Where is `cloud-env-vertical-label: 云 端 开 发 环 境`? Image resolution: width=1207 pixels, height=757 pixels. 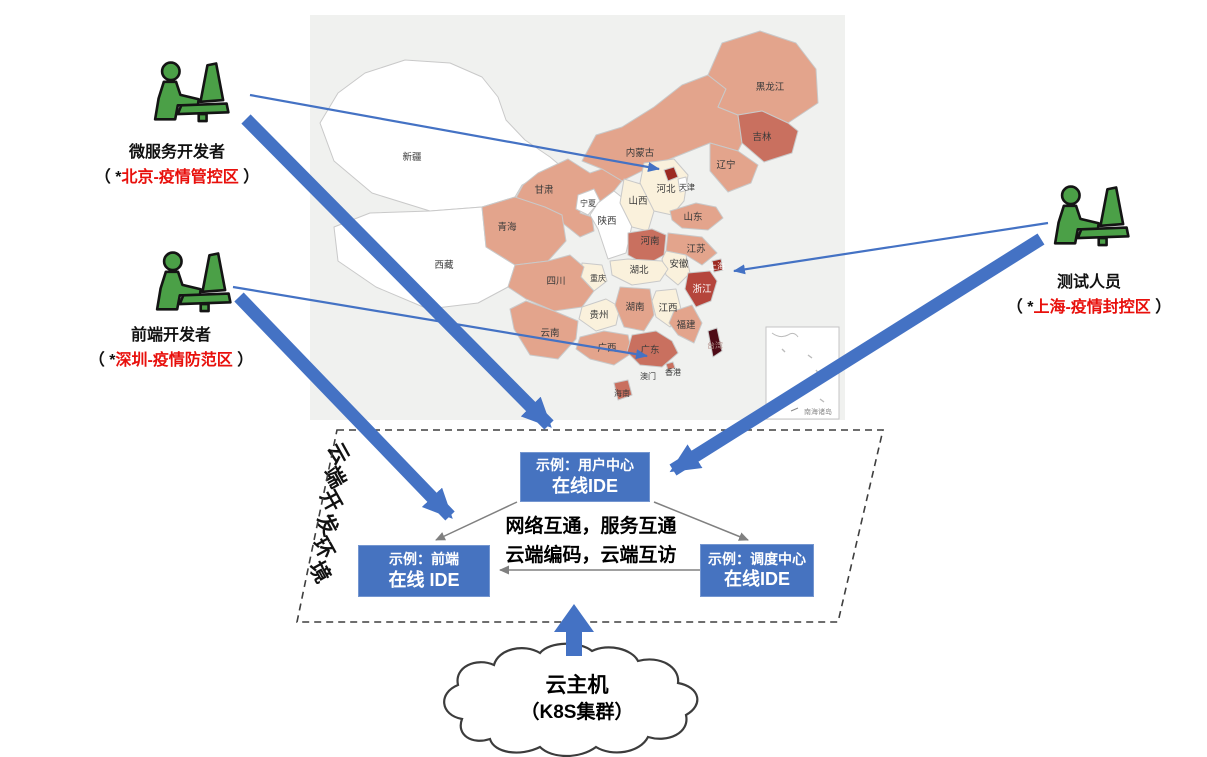
cloud-env-vertical-label: 云 端 开 发 环 境 is located at coordinates (328, 513).